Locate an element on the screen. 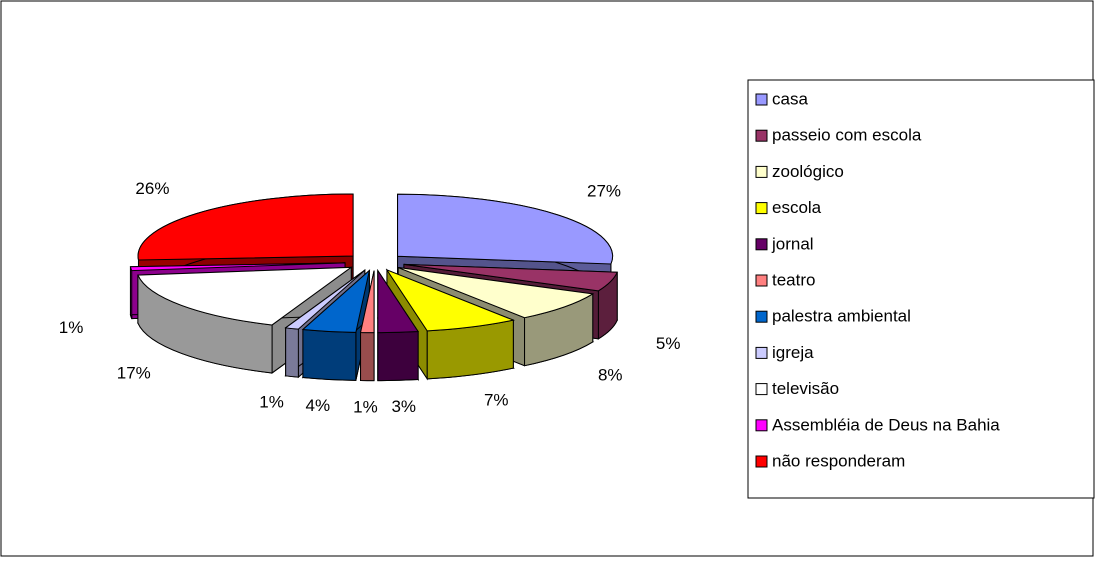 This screenshot has width=1095, height=563. data-label: 27% is located at coordinates (604, 190).